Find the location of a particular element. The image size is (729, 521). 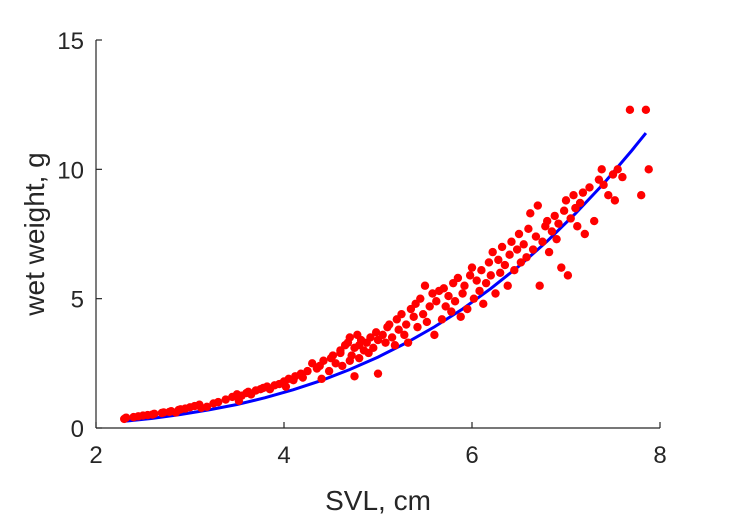

x-tick-label: 6 is located at coordinates (471, 455).